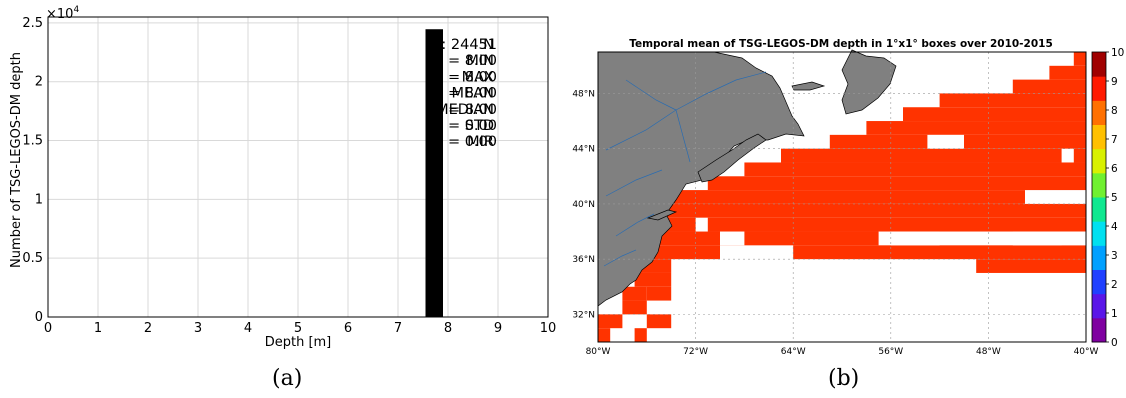 Image resolution: width=1126 pixels, height=398 pixels. I want to click on x-tick-label: 6, so click(348, 328).